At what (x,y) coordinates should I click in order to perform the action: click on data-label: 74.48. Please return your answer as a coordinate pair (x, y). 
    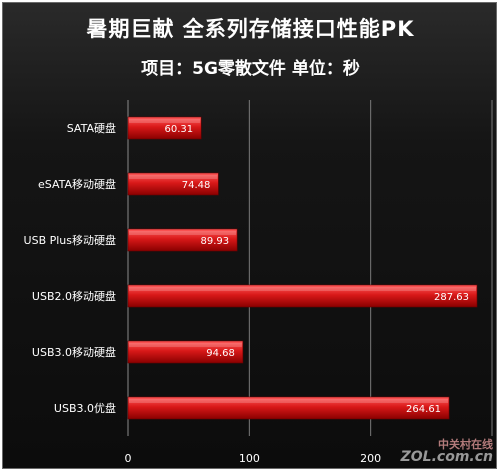
    Looking at the image, I should click on (196, 185).